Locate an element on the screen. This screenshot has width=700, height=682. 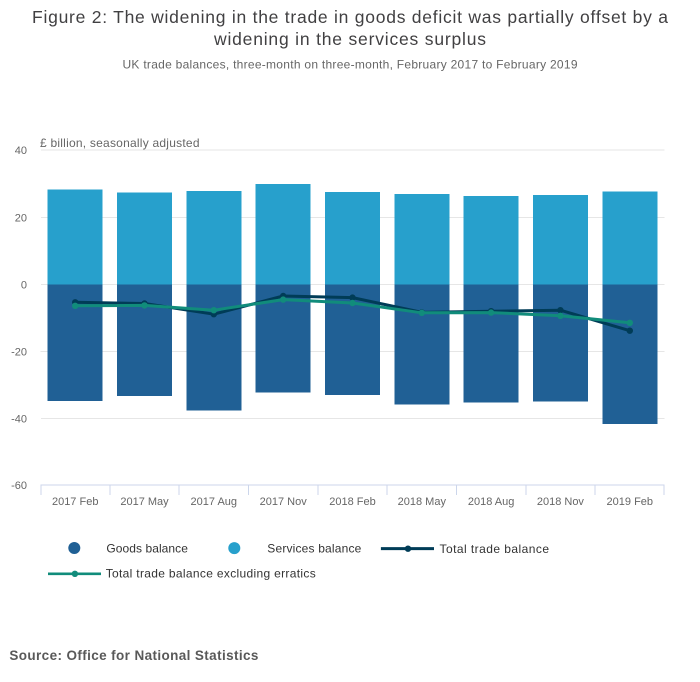
svg-text: 2017 Aug is located at coordinates (214, 502).